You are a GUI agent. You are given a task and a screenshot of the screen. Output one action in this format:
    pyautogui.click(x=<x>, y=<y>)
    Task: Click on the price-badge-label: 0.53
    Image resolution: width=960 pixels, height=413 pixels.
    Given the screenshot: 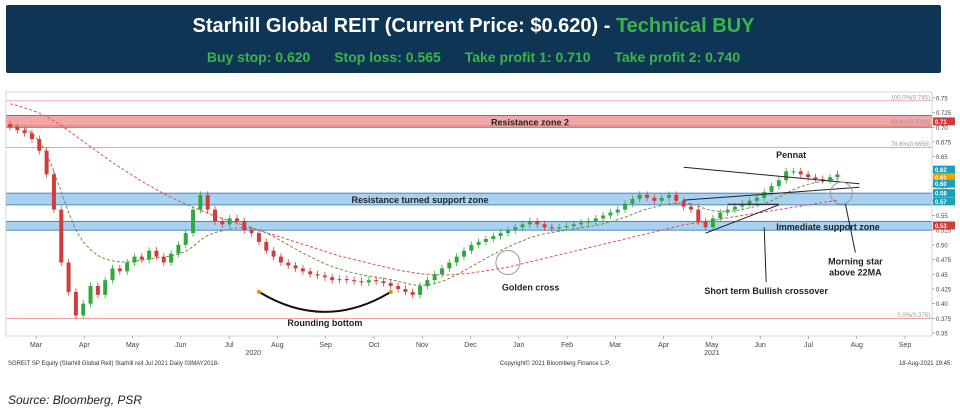 What is the action you would take?
    pyautogui.click(x=941, y=227)
    